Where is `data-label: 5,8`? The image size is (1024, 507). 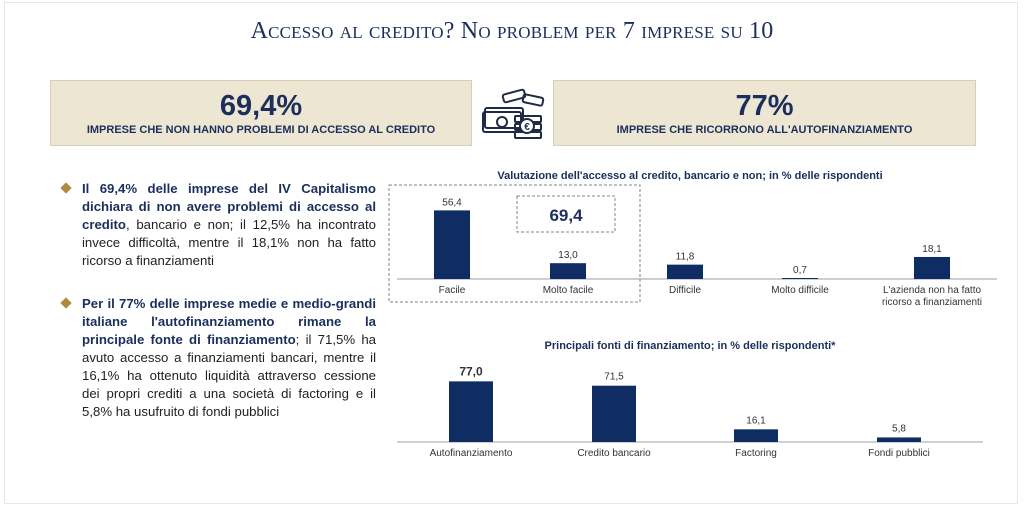 data-label: 5,8 is located at coordinates (899, 428).